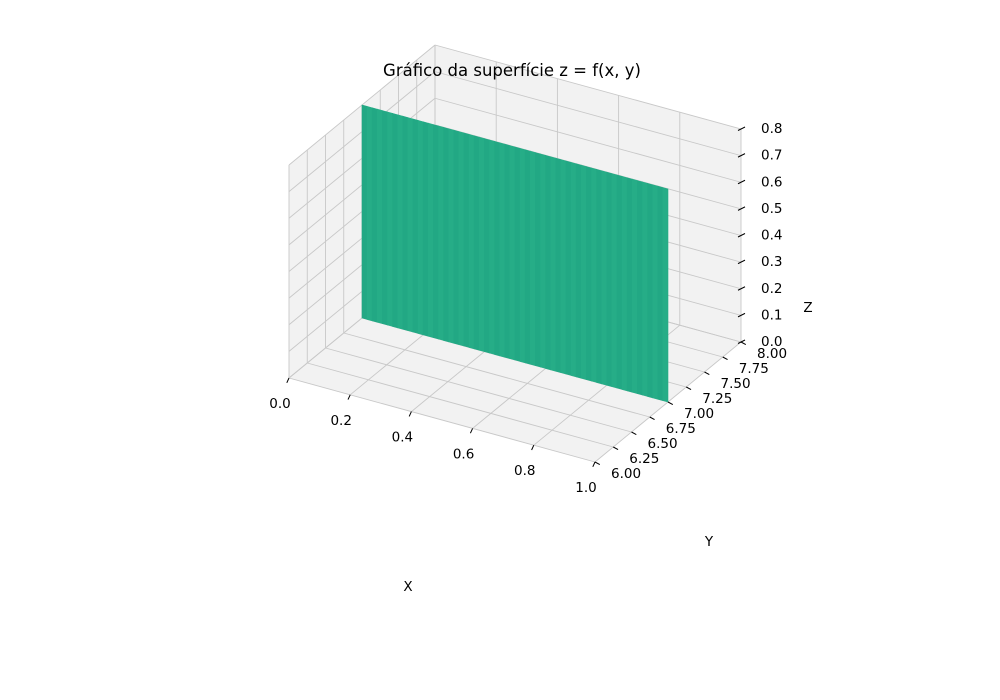 Image resolution: width=1000 pixels, height=700 pixels. Describe the element at coordinates (771, 262) in the screenshot. I see `z-tick-label: 0.3` at that location.